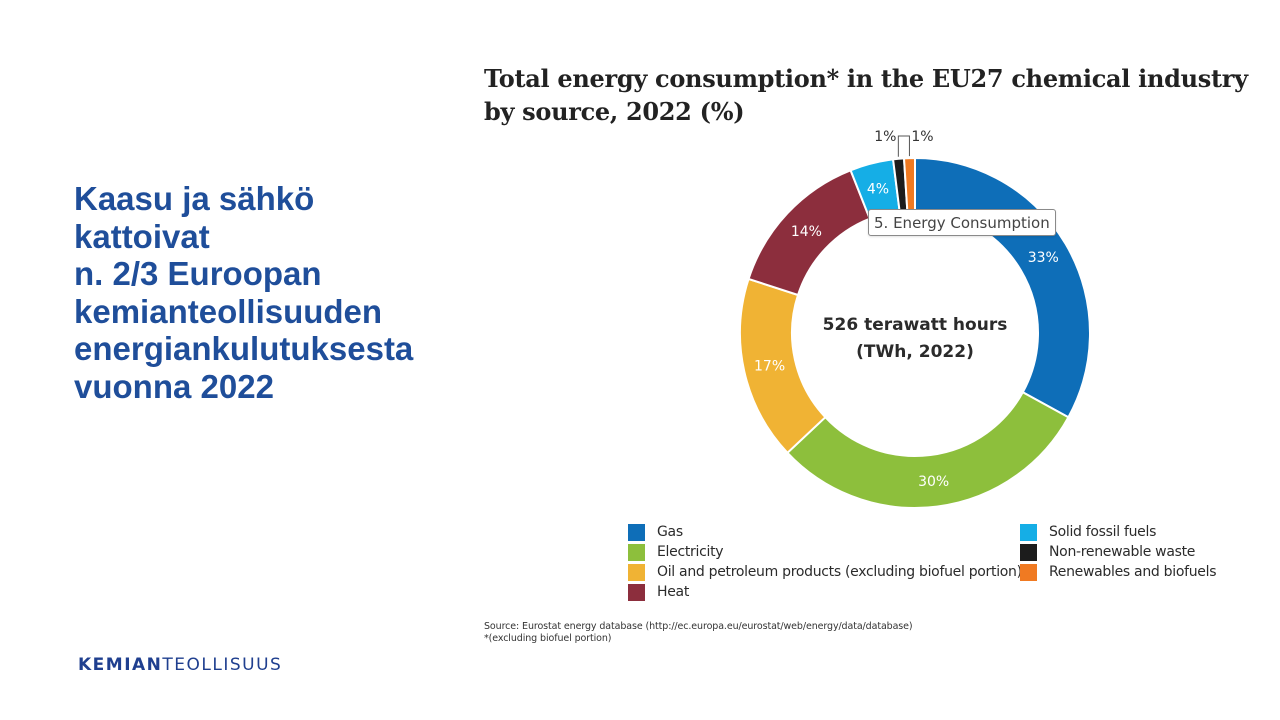  Describe the element at coordinates (769, 367) in the screenshot. I see `slice-value-label: 17%` at that location.